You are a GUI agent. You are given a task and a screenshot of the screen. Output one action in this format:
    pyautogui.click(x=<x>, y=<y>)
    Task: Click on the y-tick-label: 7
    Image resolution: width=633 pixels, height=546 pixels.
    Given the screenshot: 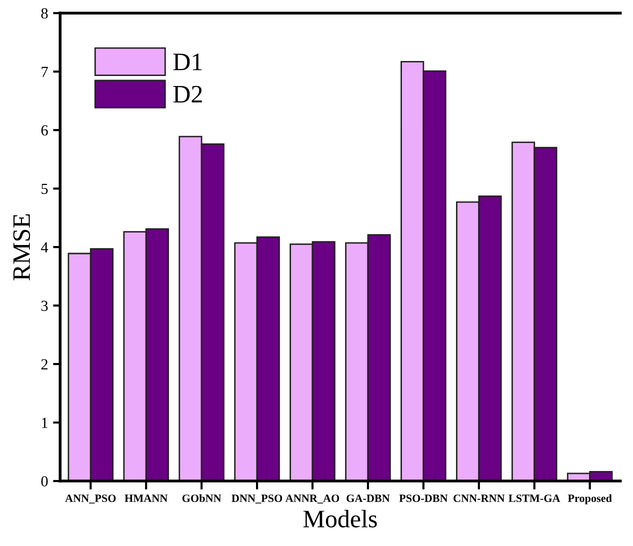 What is the action you would take?
    pyautogui.click(x=45, y=71)
    